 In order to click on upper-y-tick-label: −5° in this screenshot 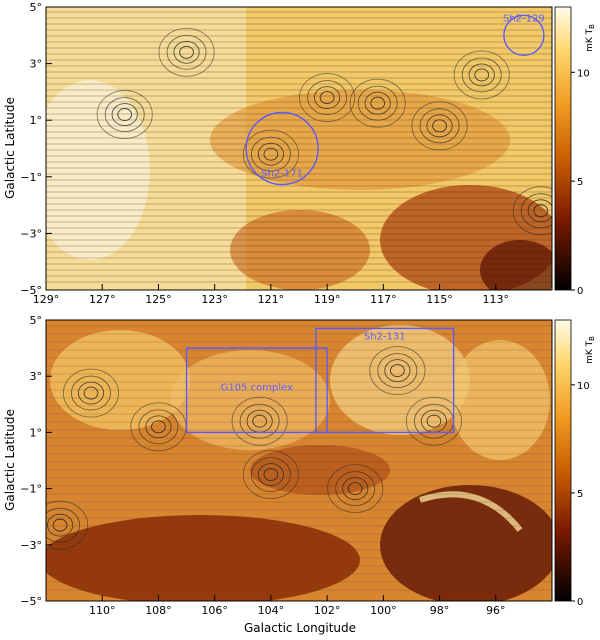, I will do `click(31, 290)`.